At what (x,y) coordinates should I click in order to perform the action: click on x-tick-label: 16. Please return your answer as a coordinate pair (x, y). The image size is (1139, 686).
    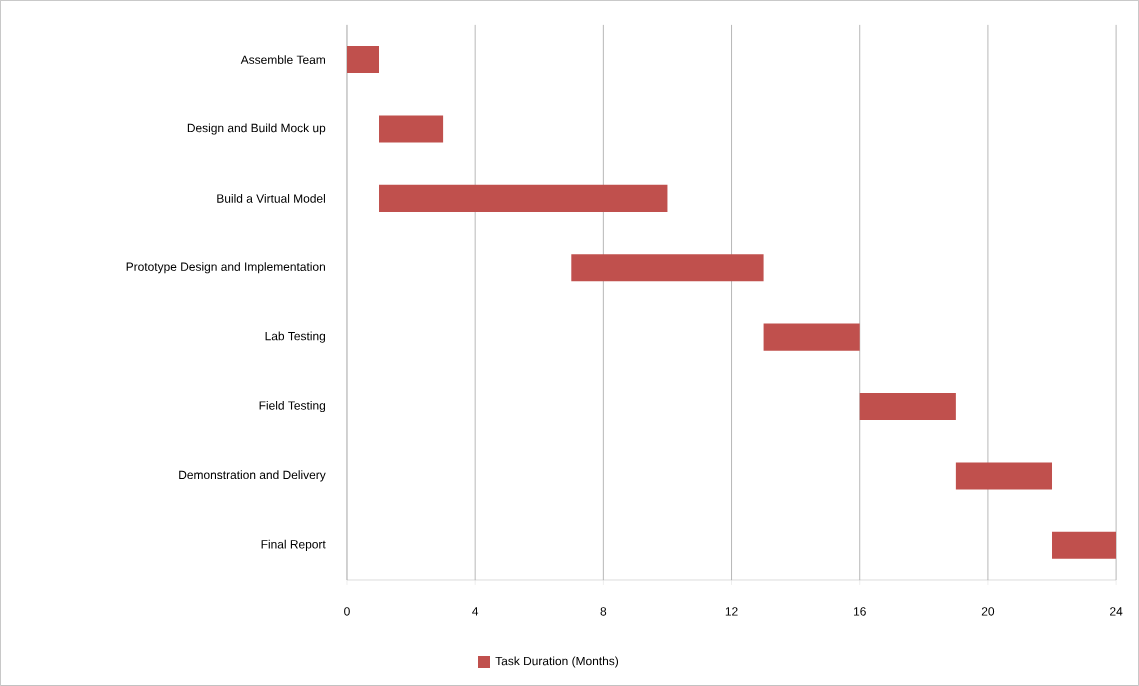
    Looking at the image, I should click on (859, 611).